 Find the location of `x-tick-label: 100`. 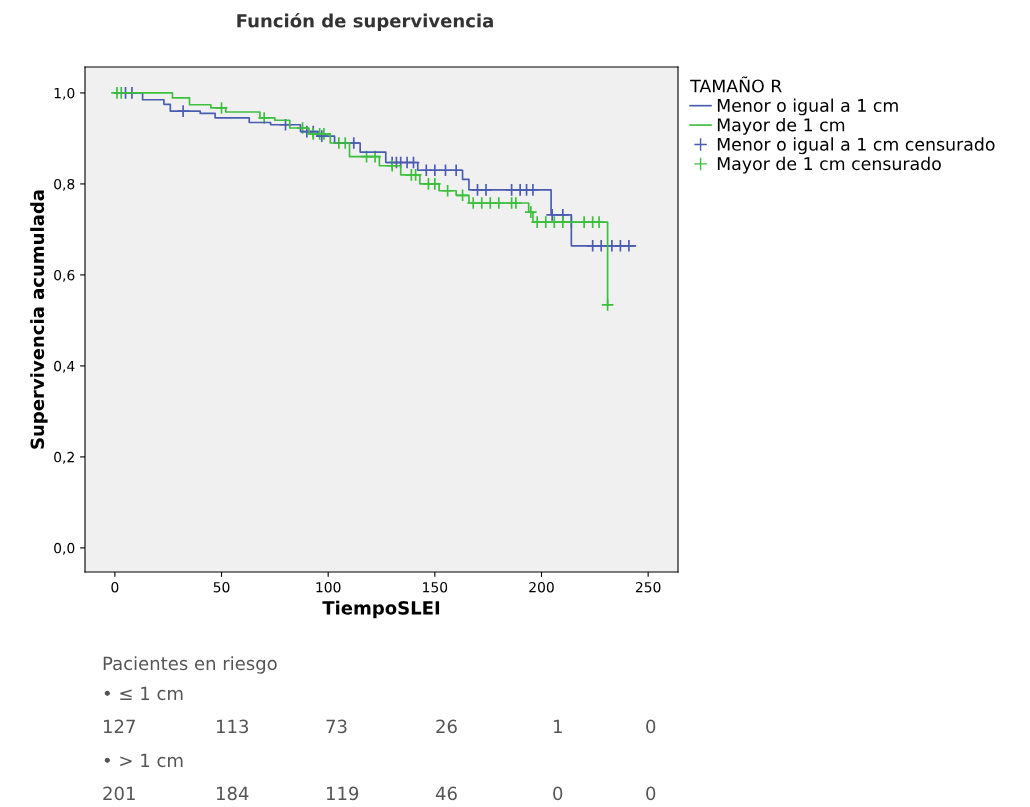

x-tick-label: 100 is located at coordinates (328, 587).